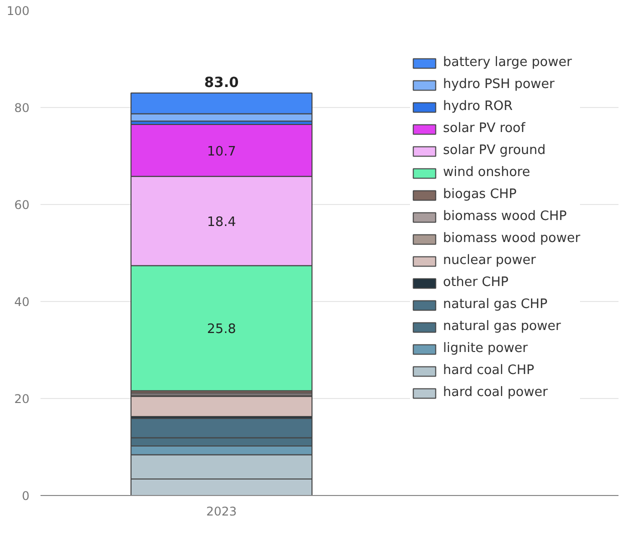  Describe the element at coordinates (22, 205) in the screenshot. I see `y-tick-label: 60` at that location.